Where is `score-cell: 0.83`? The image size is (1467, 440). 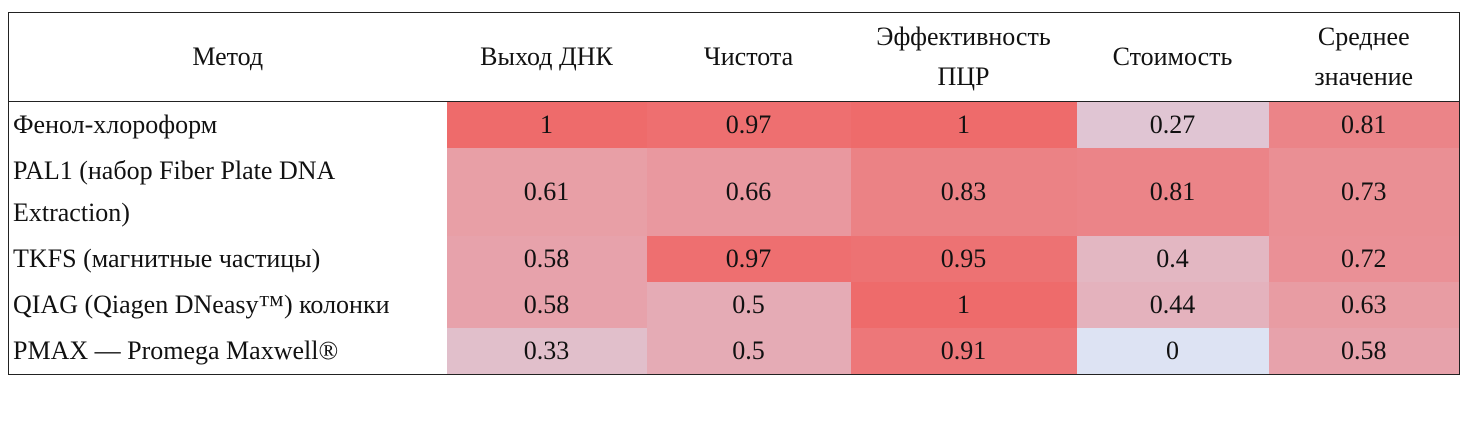
score-cell: 0.83 is located at coordinates (963, 192).